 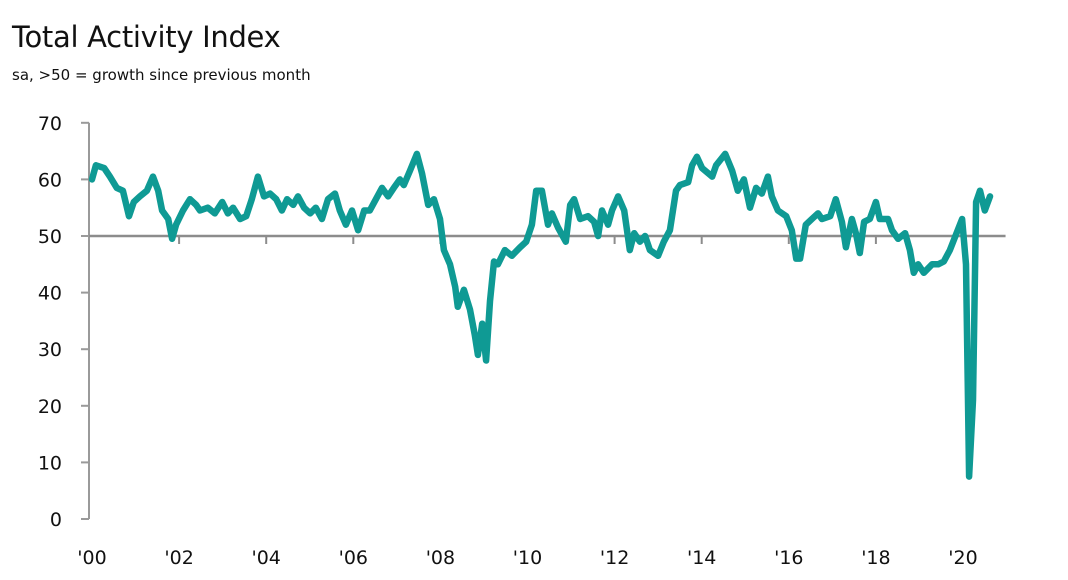 What do you see at coordinates (265, 558) in the screenshot?
I see `x-tick-label: '04` at bounding box center [265, 558].